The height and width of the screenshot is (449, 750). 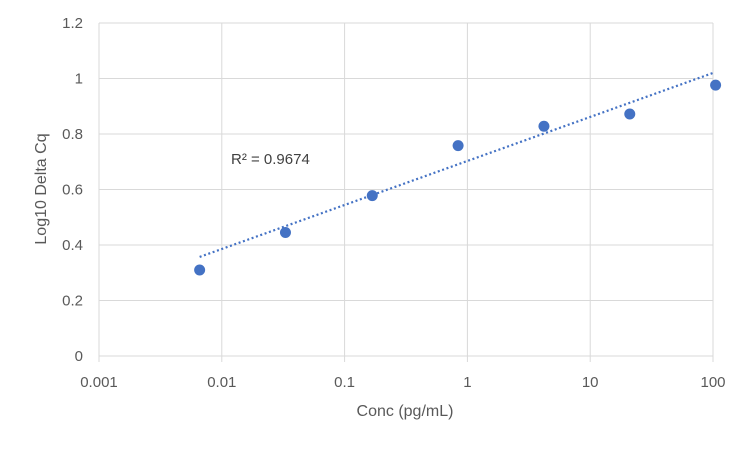 What do you see at coordinates (72, 301) in the screenshot?
I see `y-tick-label: 0.2` at bounding box center [72, 301].